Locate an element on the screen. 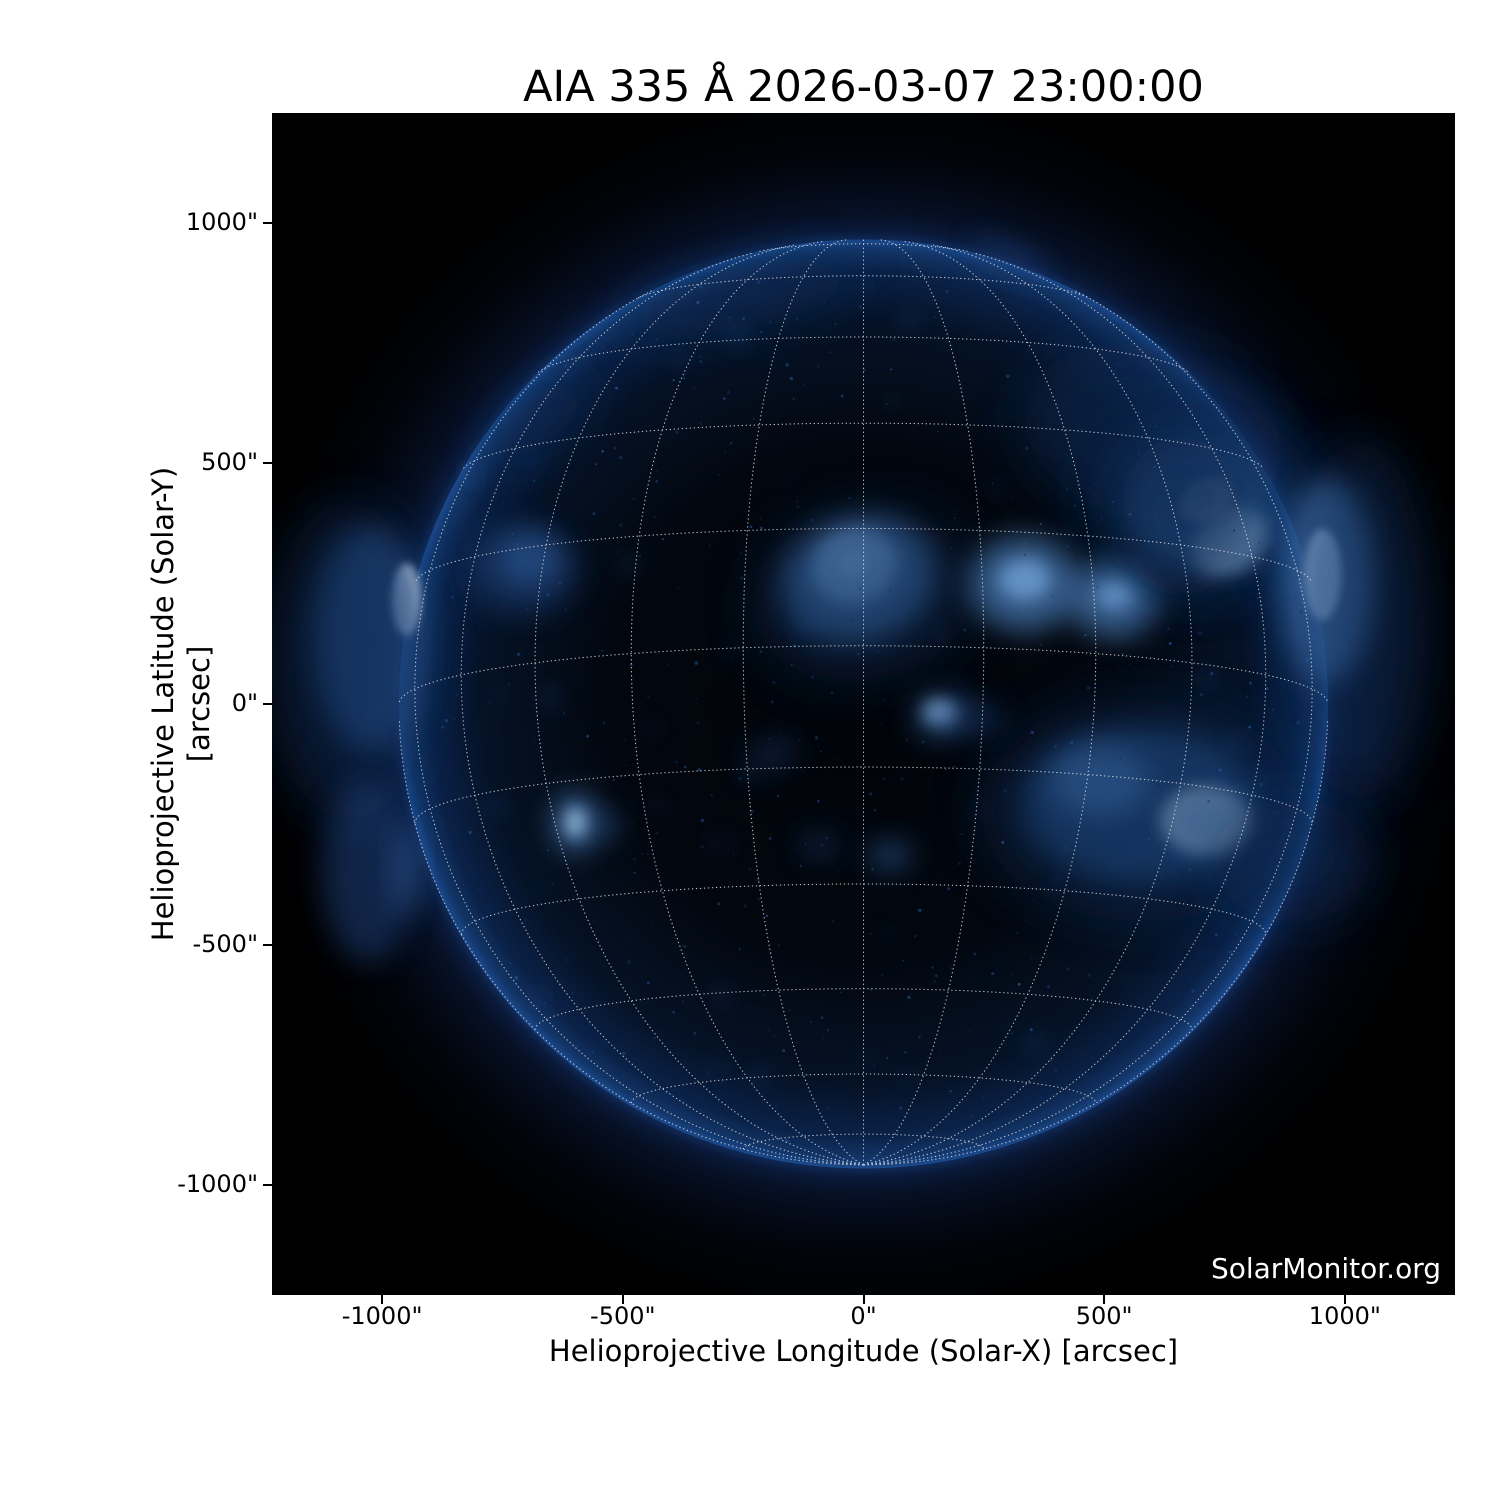  x-tick-mark is located at coordinates (1344, 1299).